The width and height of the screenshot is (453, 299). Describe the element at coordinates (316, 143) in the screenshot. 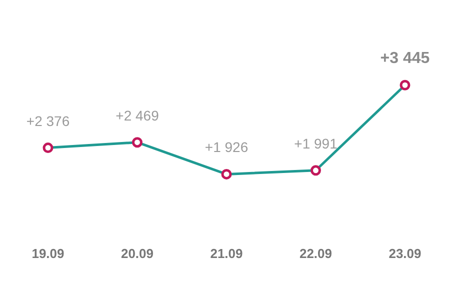

I see `data-label: +1 991` at that location.